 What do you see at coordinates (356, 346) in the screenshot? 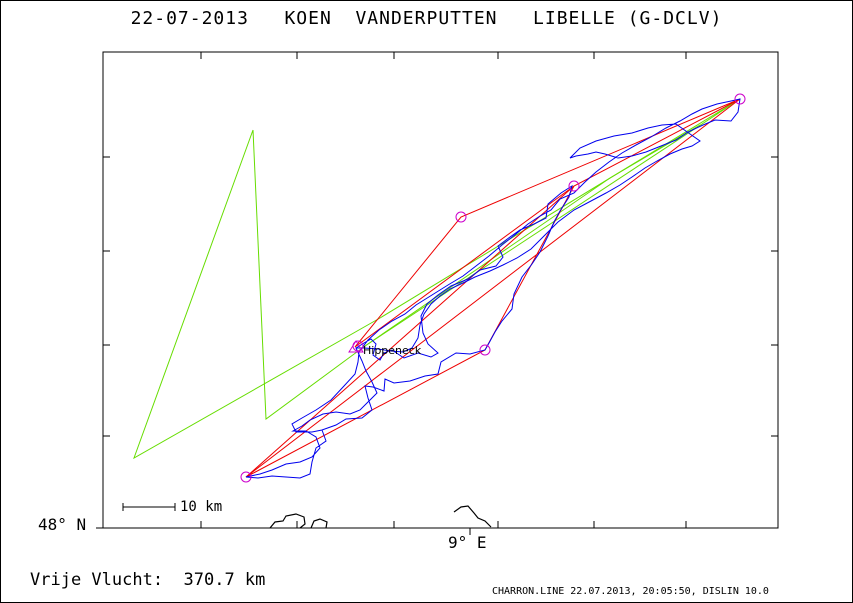
I see `start-triangle` at bounding box center [356, 346].